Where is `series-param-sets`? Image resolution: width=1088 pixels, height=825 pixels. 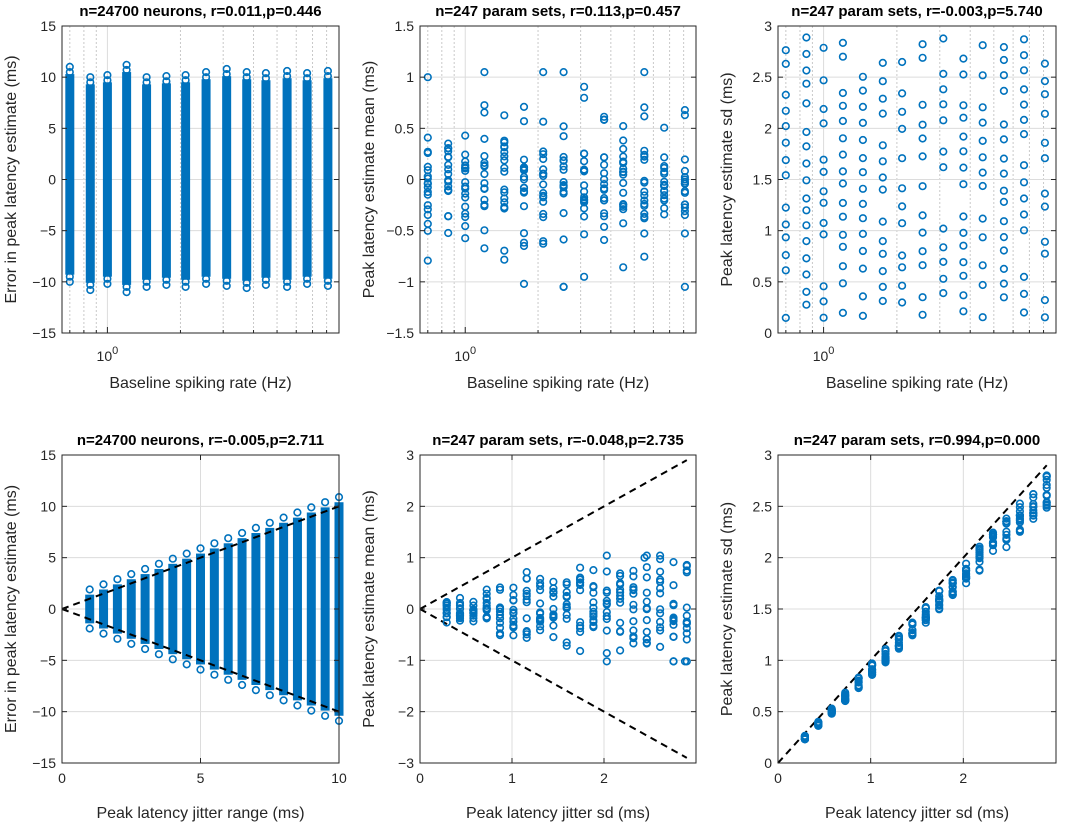
series-param-sets is located at coordinates (556, 179).